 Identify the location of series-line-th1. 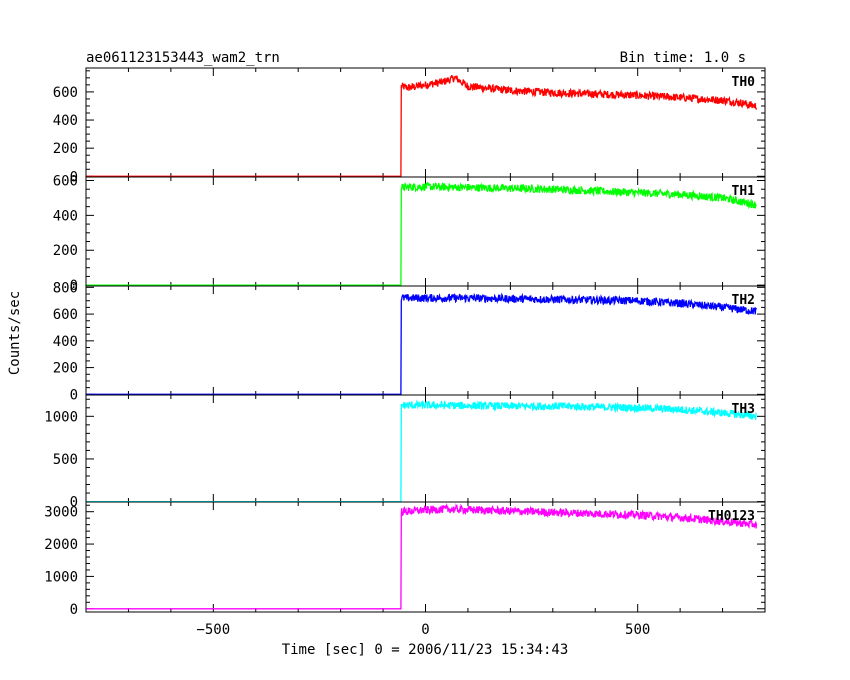
(421, 233).